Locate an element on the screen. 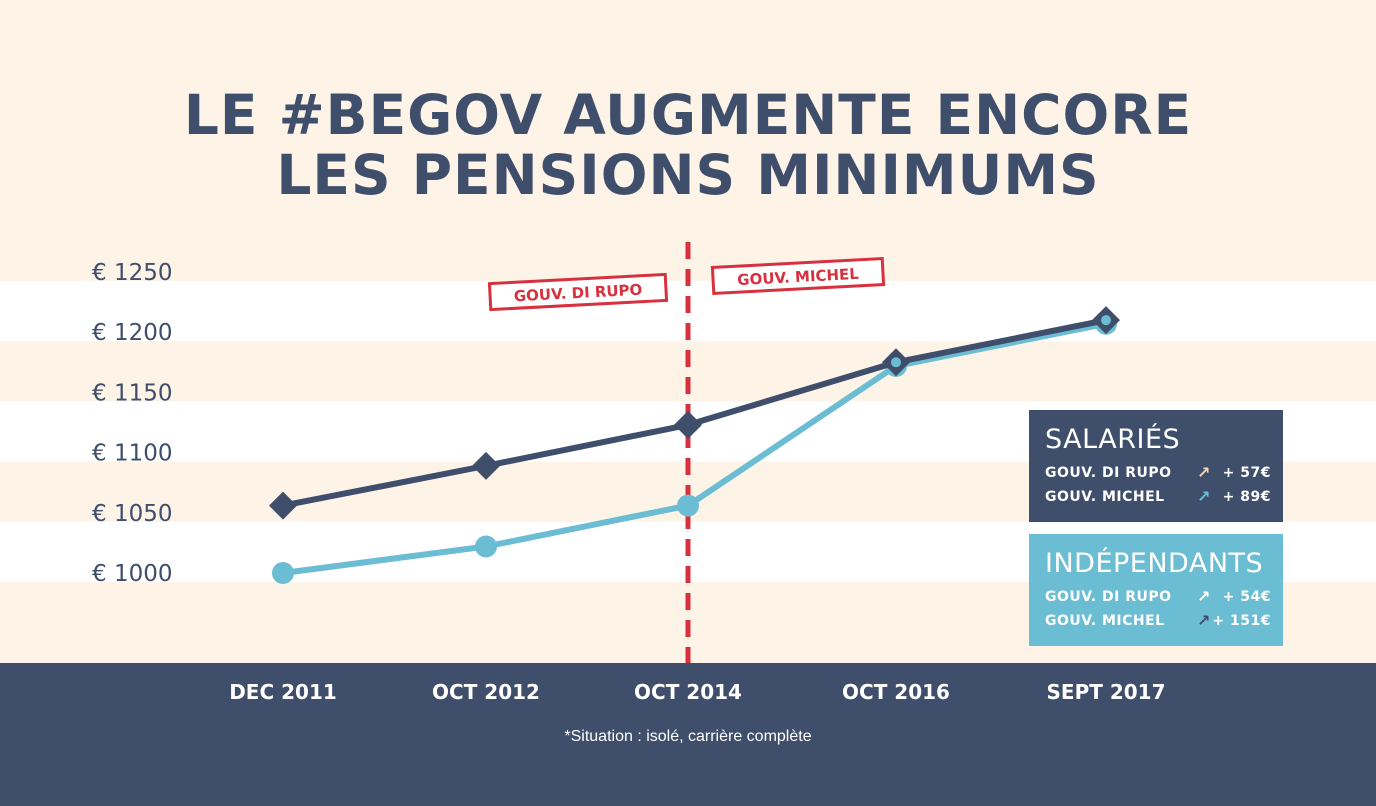 Image resolution: width=1376 pixels, height=806 pixels. period-label-michel: GOUV. MICHEL is located at coordinates (798, 276).